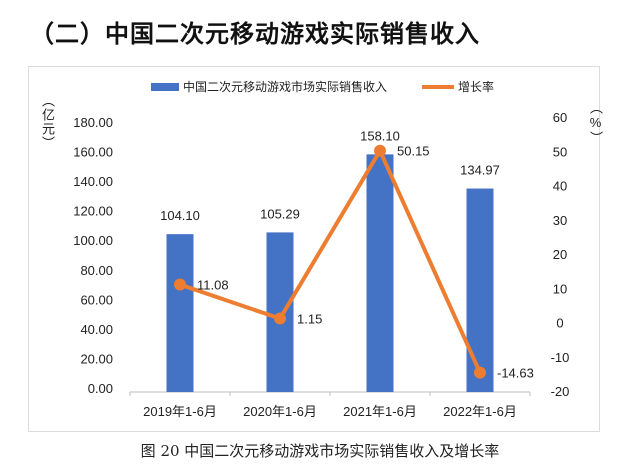 This screenshot has height=473, width=640. Describe the element at coordinates (413, 151) in the screenshot. I see `growth-data-label: 50.15` at that location.